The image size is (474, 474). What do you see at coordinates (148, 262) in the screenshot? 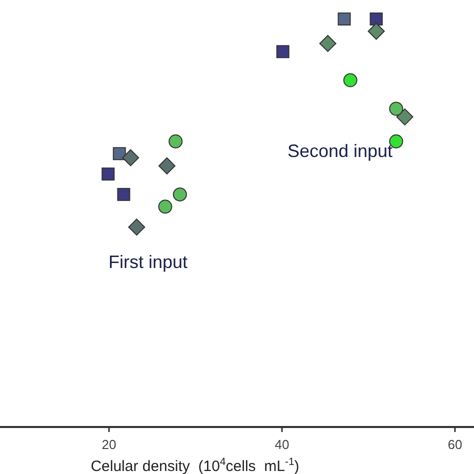
I see `annotation: First input` at bounding box center [148, 262].